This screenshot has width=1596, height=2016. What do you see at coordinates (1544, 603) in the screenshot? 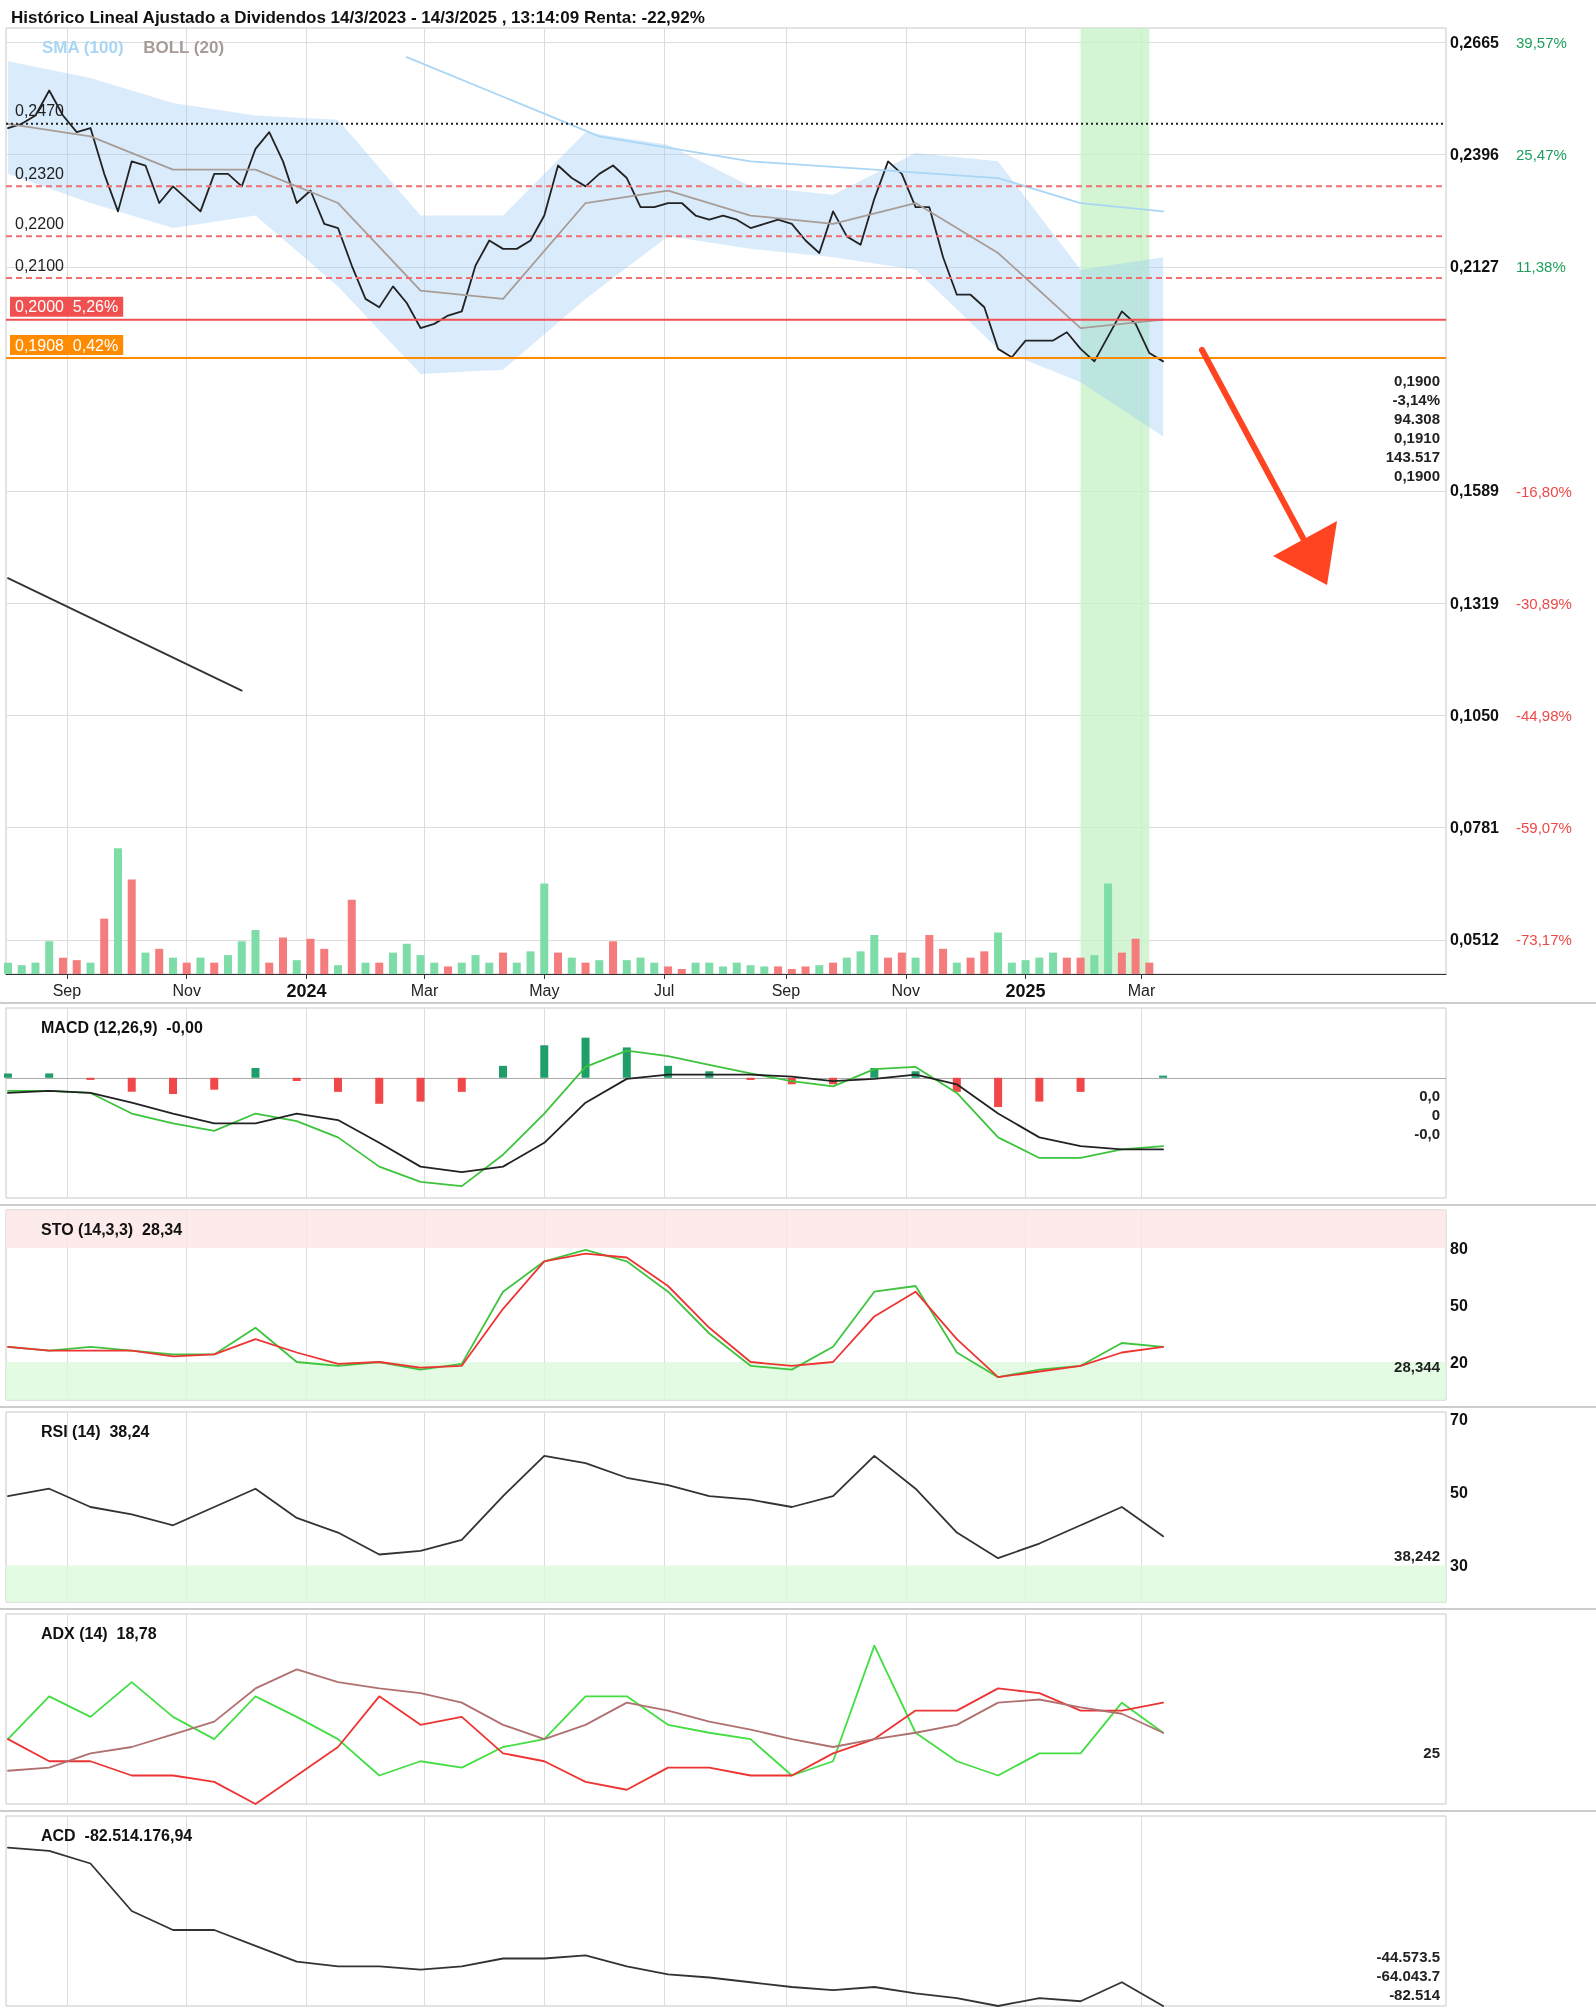
I see `y2-tick-label: -30,89%` at bounding box center [1544, 603].